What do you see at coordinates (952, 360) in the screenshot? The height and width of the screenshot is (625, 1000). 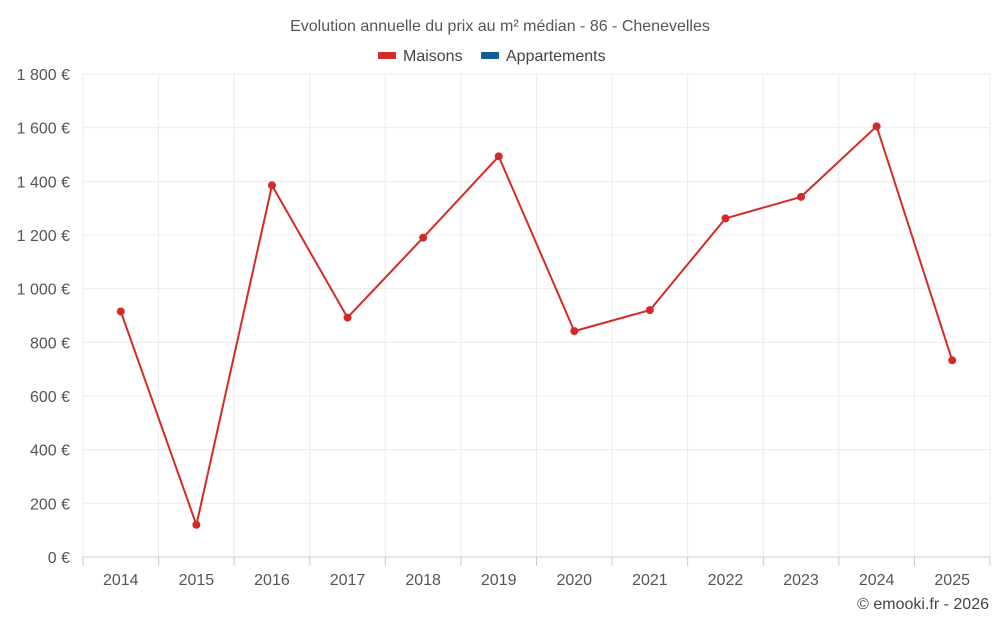 I see `data-point-maisons-2025` at bounding box center [952, 360].